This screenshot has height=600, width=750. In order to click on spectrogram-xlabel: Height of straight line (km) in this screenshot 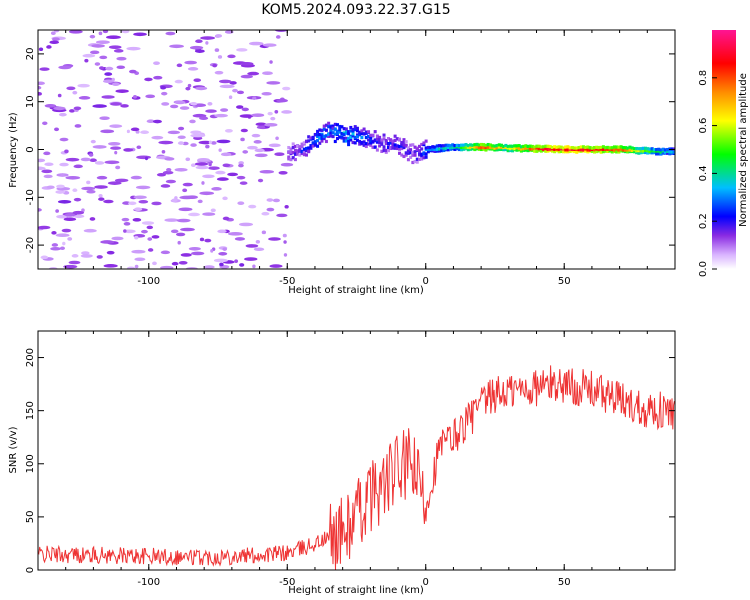, I will do `click(356, 290)`.